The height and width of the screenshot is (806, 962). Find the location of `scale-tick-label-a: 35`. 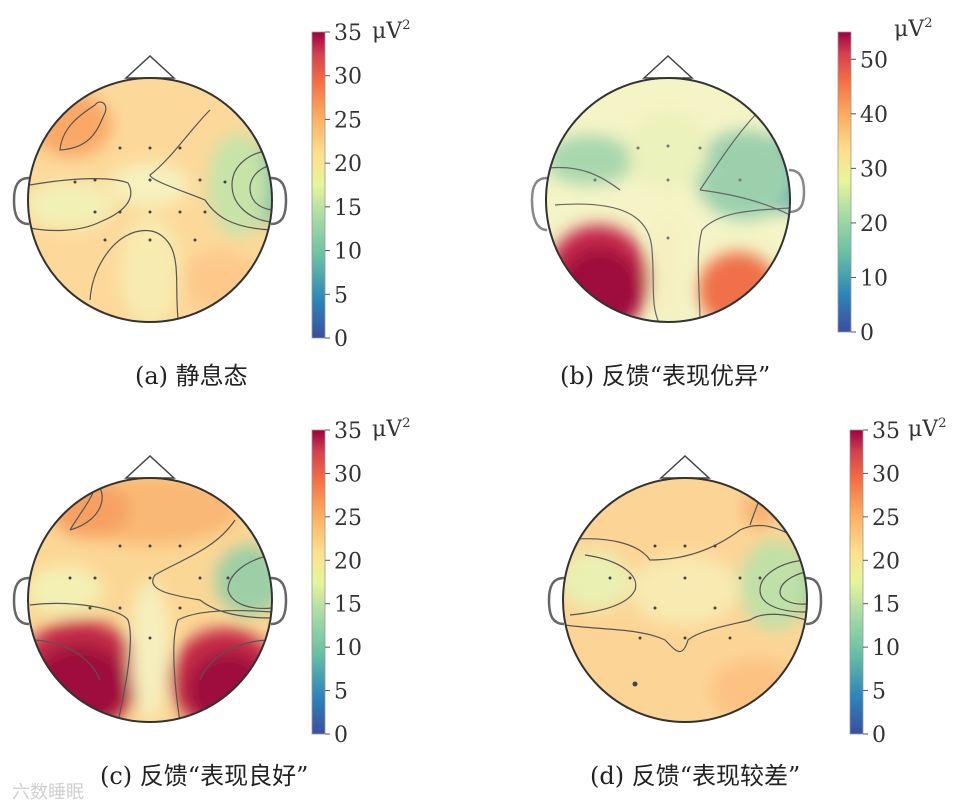

scale-tick-label-a: 35 is located at coordinates (348, 33).